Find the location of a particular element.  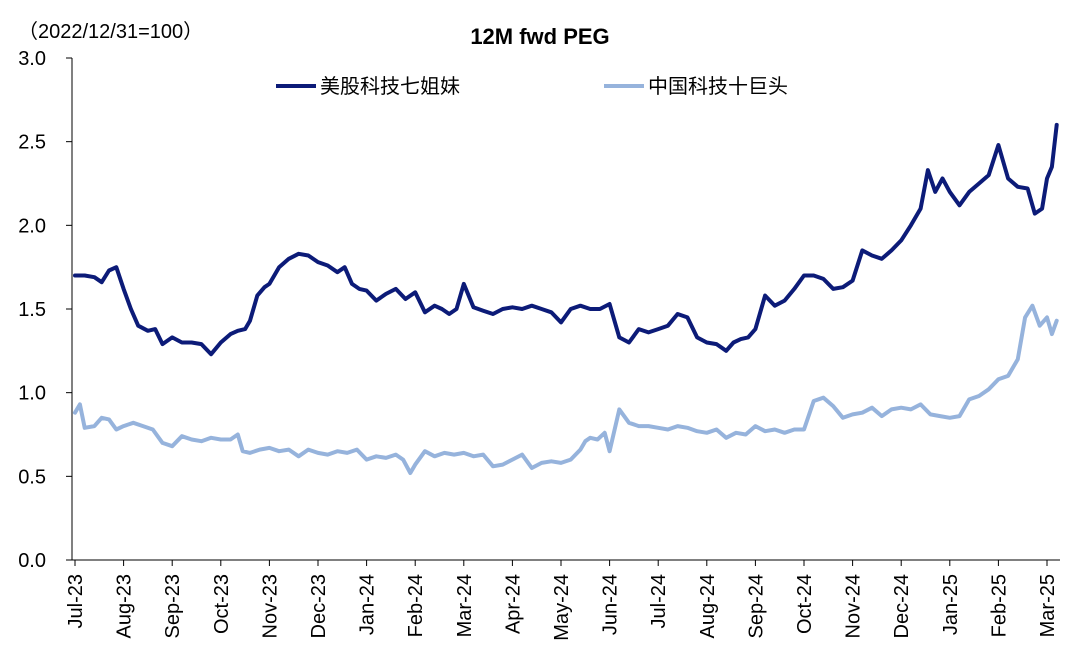

x-tick-label: Nov-23 is located at coordinates (270, 606).